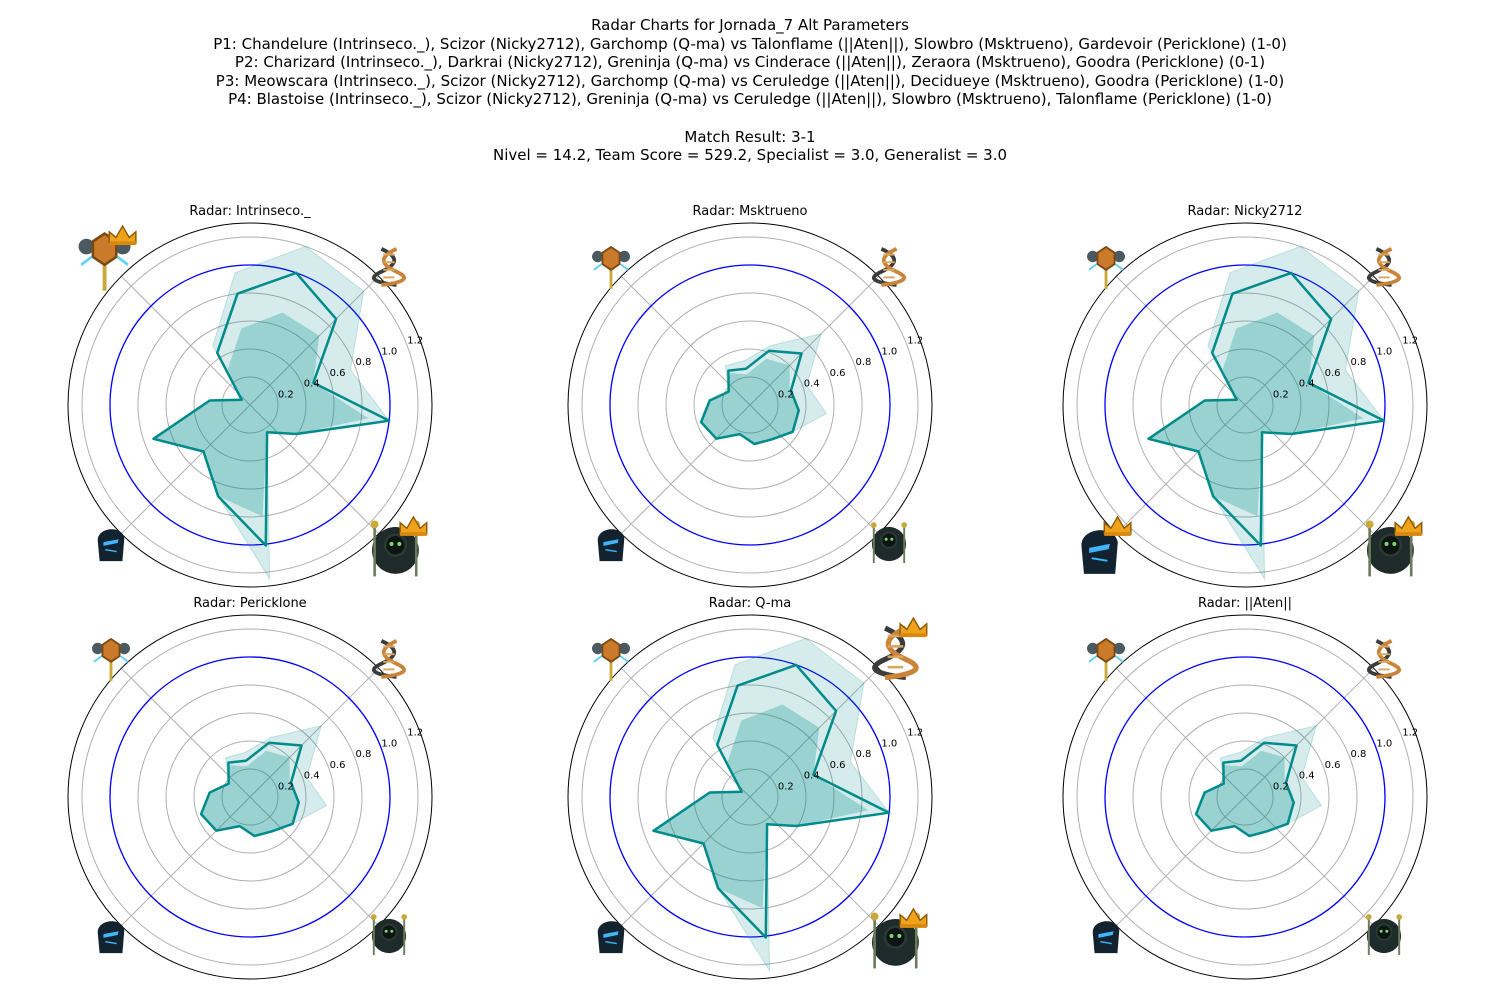 This screenshot has width=1500, height=1000. Describe the element at coordinates (1386, 544) in the screenshot. I see `wizard-eye-left` at that location.